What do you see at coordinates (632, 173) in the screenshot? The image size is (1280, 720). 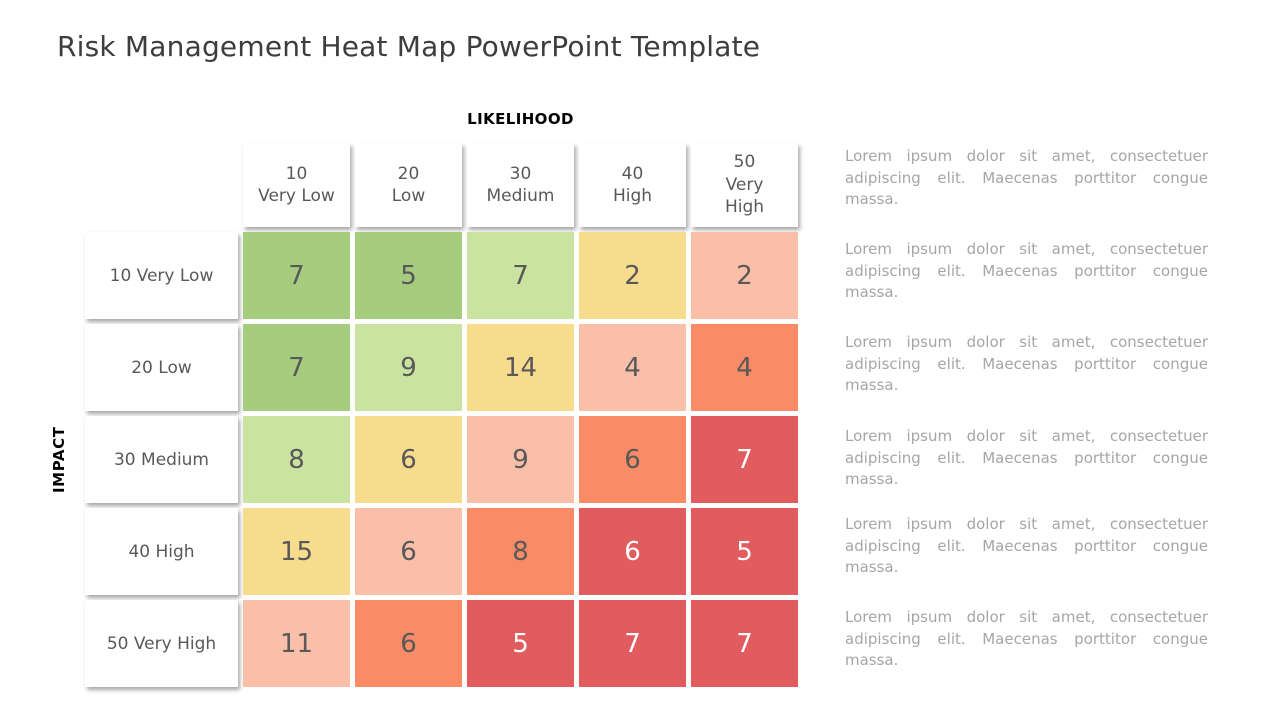 I see `column-header-value: 40` at bounding box center [632, 173].